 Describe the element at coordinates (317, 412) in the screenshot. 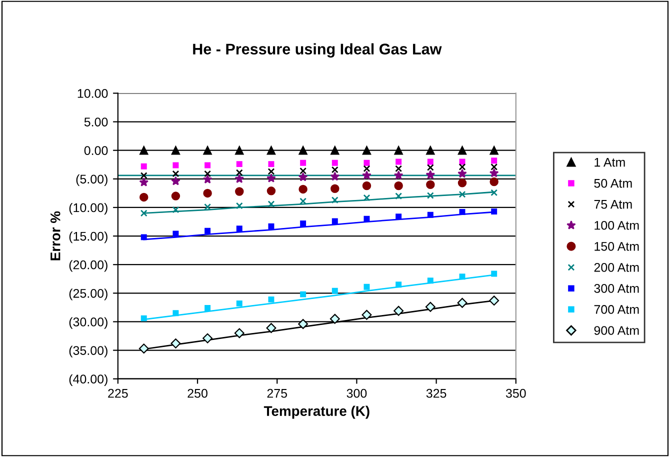

I see `x-axis-title: Temperature (K)` at that location.